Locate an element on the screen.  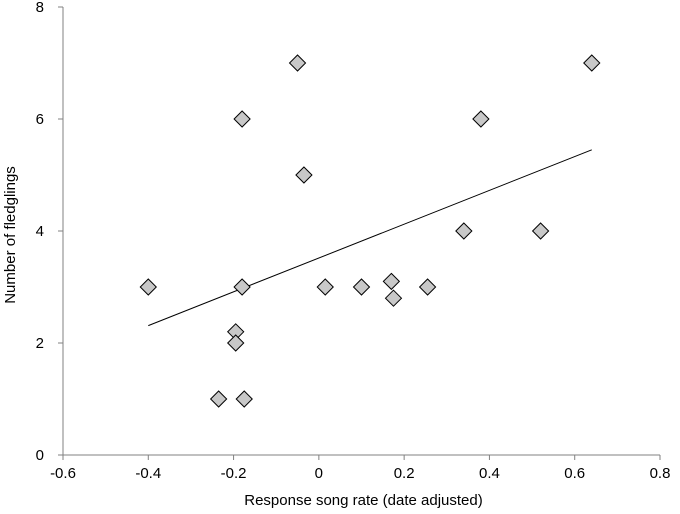
x-tick-label: -0.4 is located at coordinates (148, 473).